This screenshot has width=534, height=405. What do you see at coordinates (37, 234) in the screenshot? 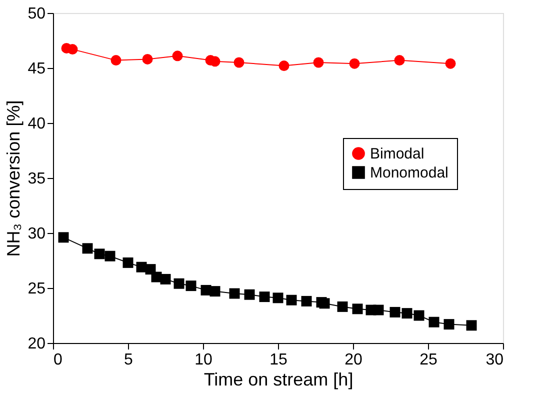
I see `y-tick-label: 30` at bounding box center [37, 234].